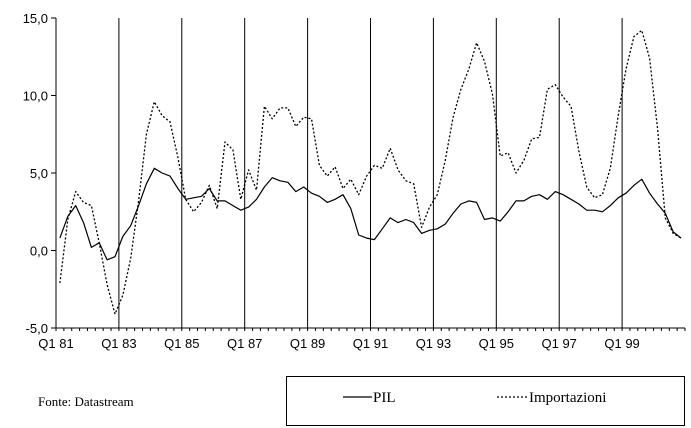 This screenshot has width=691, height=428. Describe the element at coordinates (37, 328) in the screenshot. I see `y-tick-label: -5,0` at that location.